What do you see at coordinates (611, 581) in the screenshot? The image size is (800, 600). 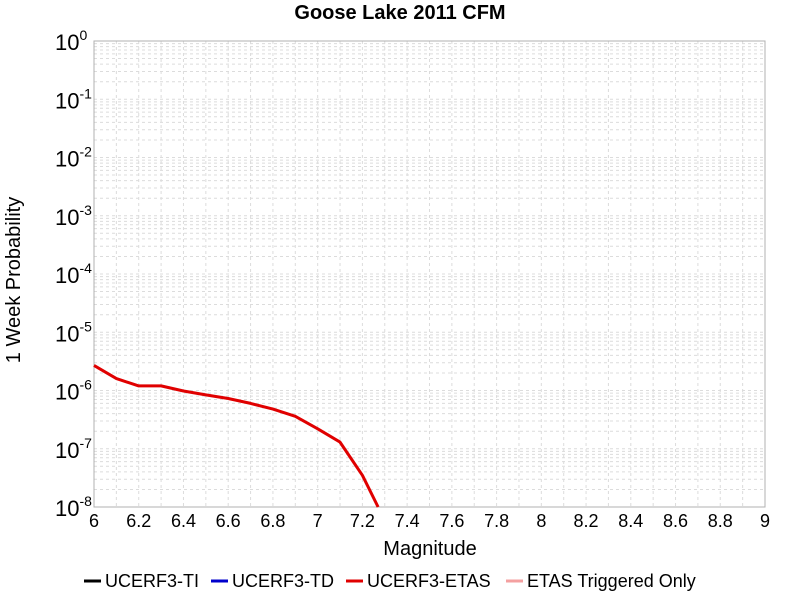 I see `legend-label-3: ETAS Triggered Only` at bounding box center [611, 581].